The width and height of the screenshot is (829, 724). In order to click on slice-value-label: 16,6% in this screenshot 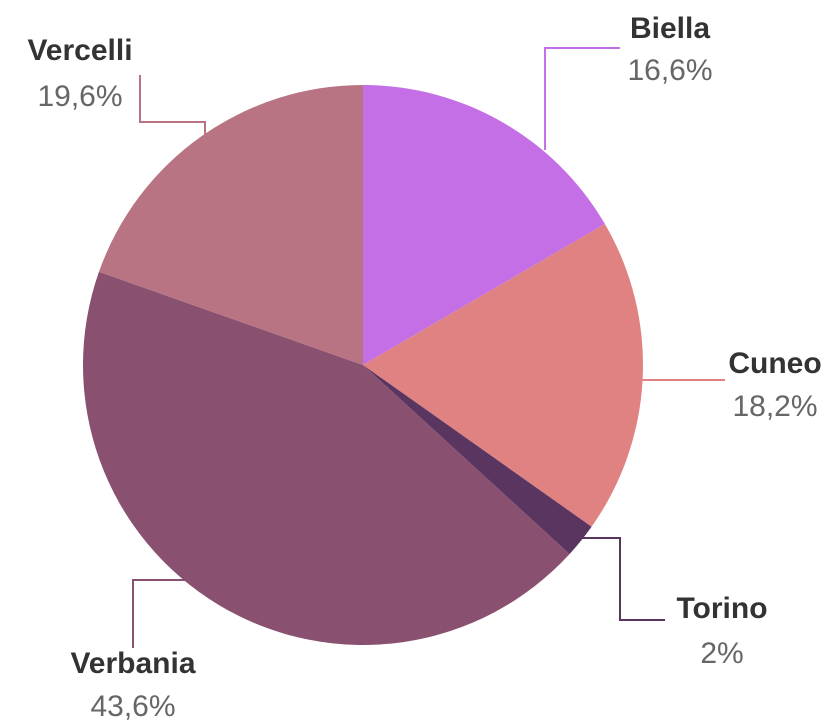, I will do `click(669, 70)`.